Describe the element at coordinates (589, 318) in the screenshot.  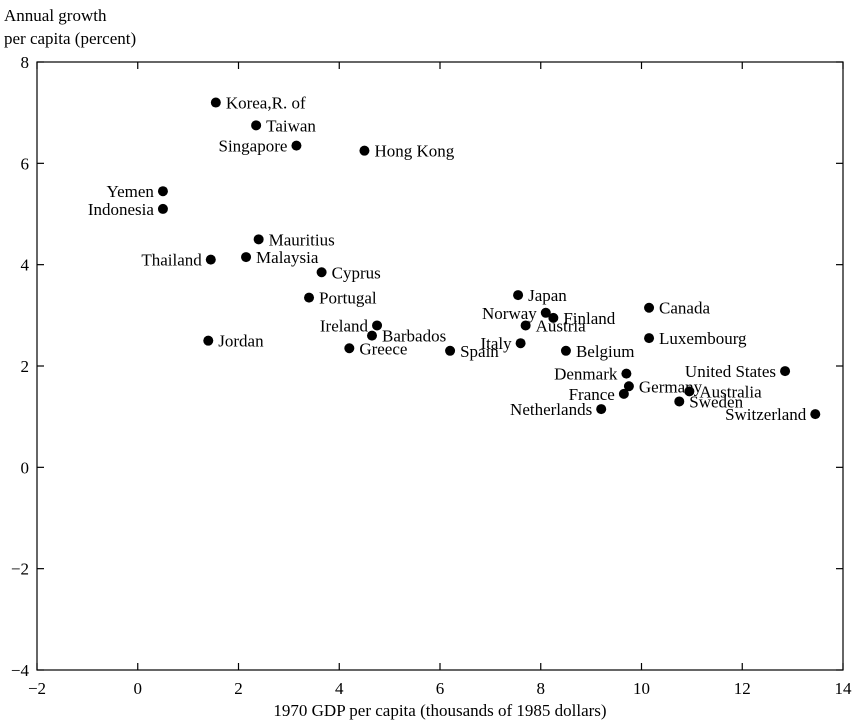
I see `point-label-finland: Finland` at that location.